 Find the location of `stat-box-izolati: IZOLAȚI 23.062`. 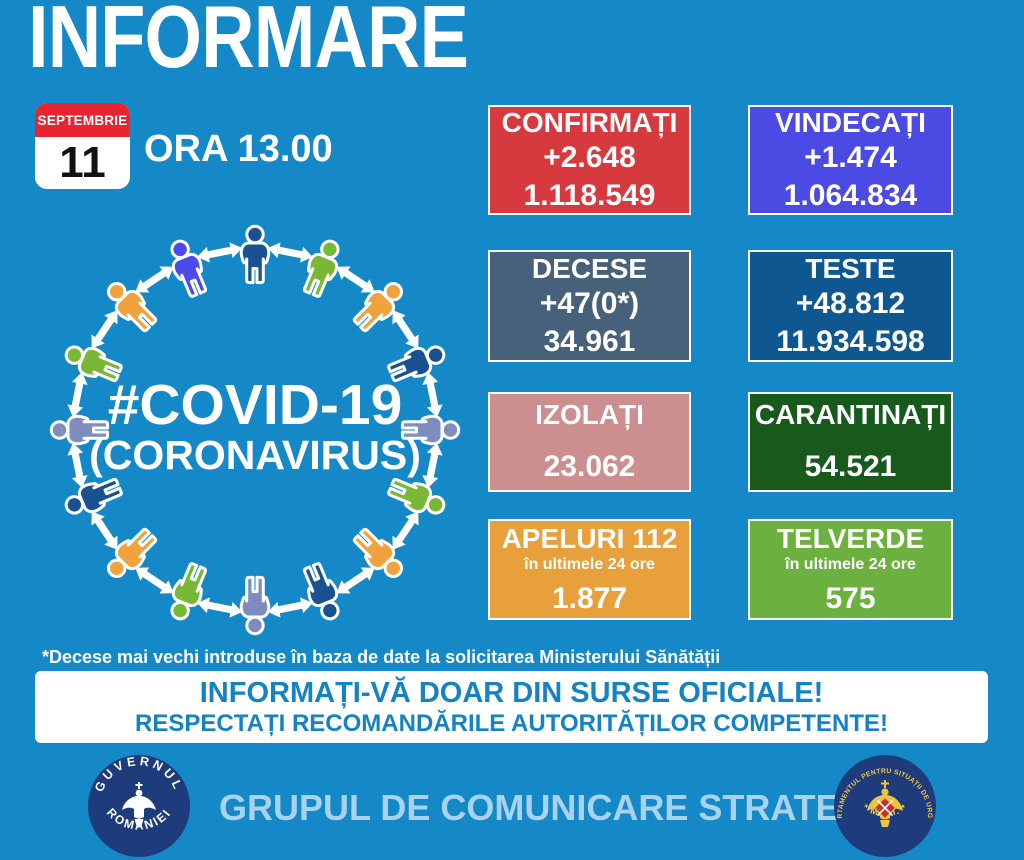

stat-box-izolati: IZOLAȚI 23.062 is located at coordinates (589, 442).